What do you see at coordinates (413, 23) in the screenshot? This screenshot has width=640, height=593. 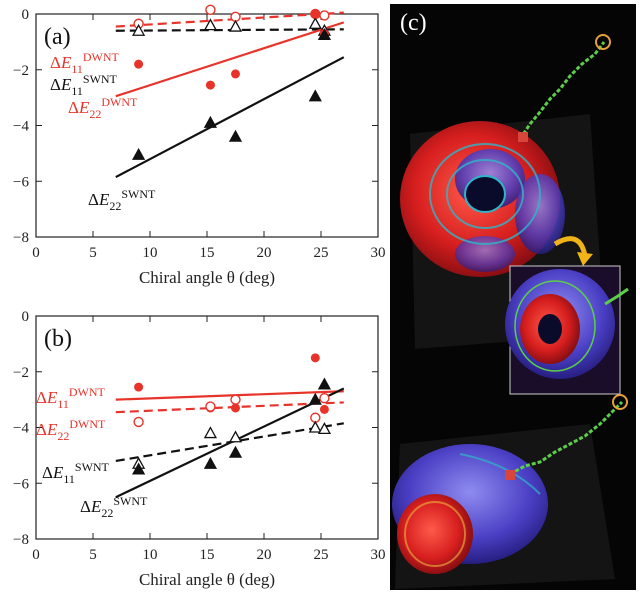 I see `panel-c-label: (c)` at bounding box center [413, 23].